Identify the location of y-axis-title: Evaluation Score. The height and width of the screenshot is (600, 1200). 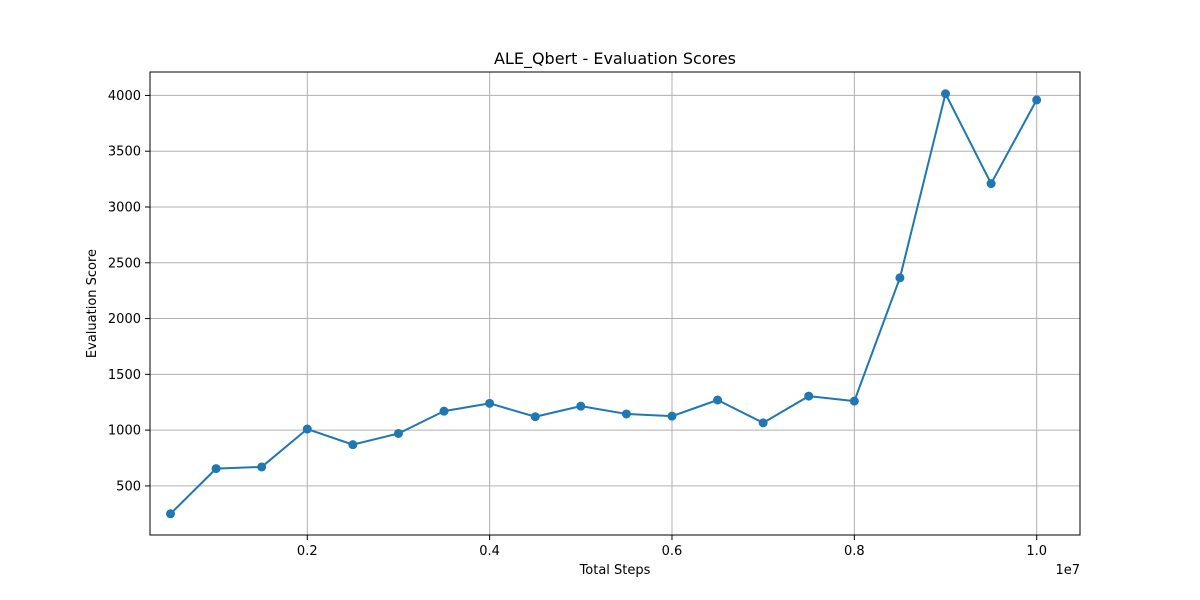
(92, 303).